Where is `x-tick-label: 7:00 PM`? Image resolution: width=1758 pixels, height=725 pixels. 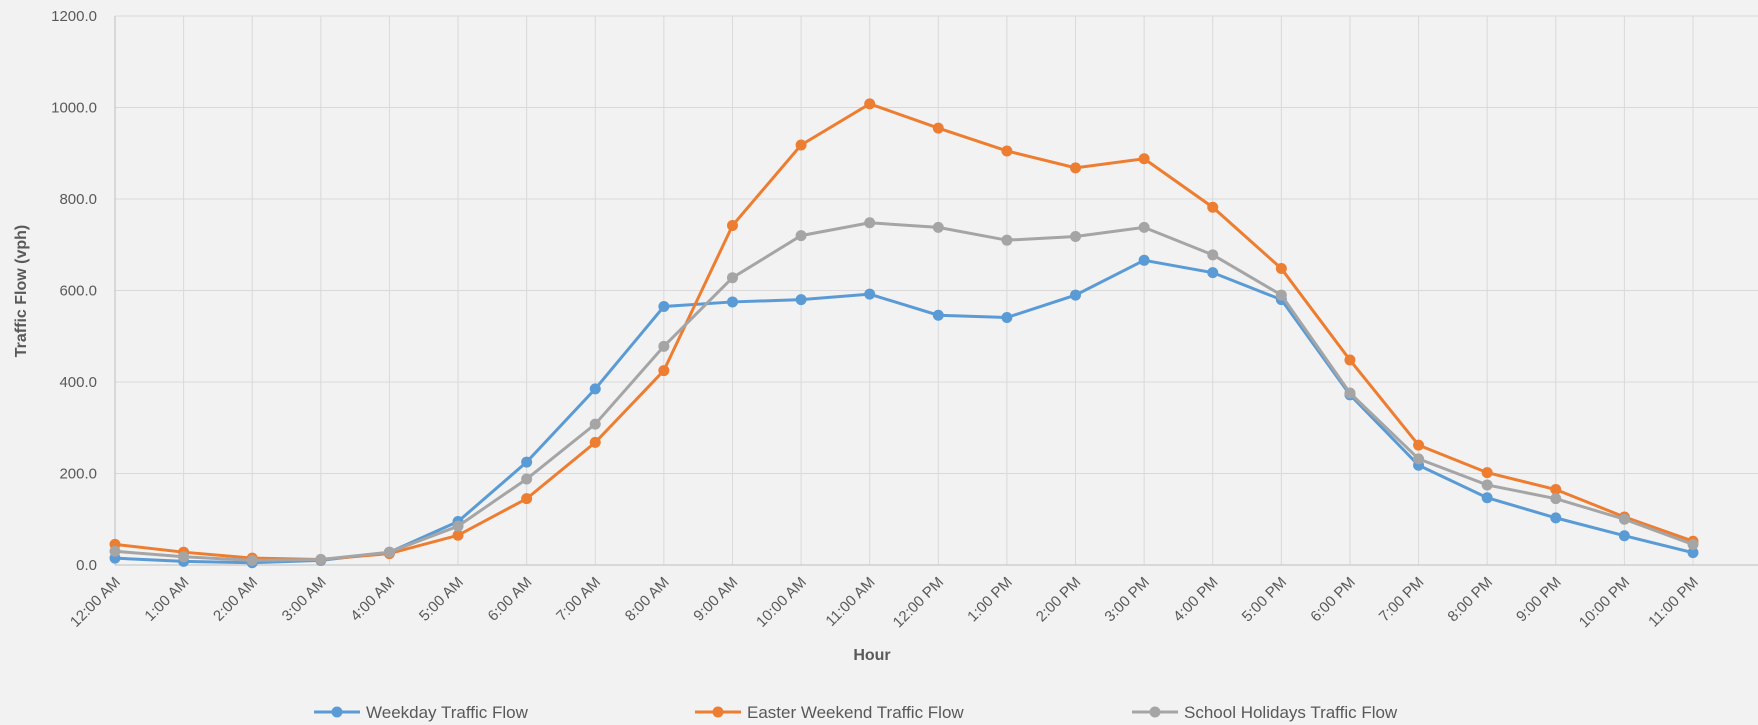
x-tick-label: 7:00 PM is located at coordinates (1402, 600).